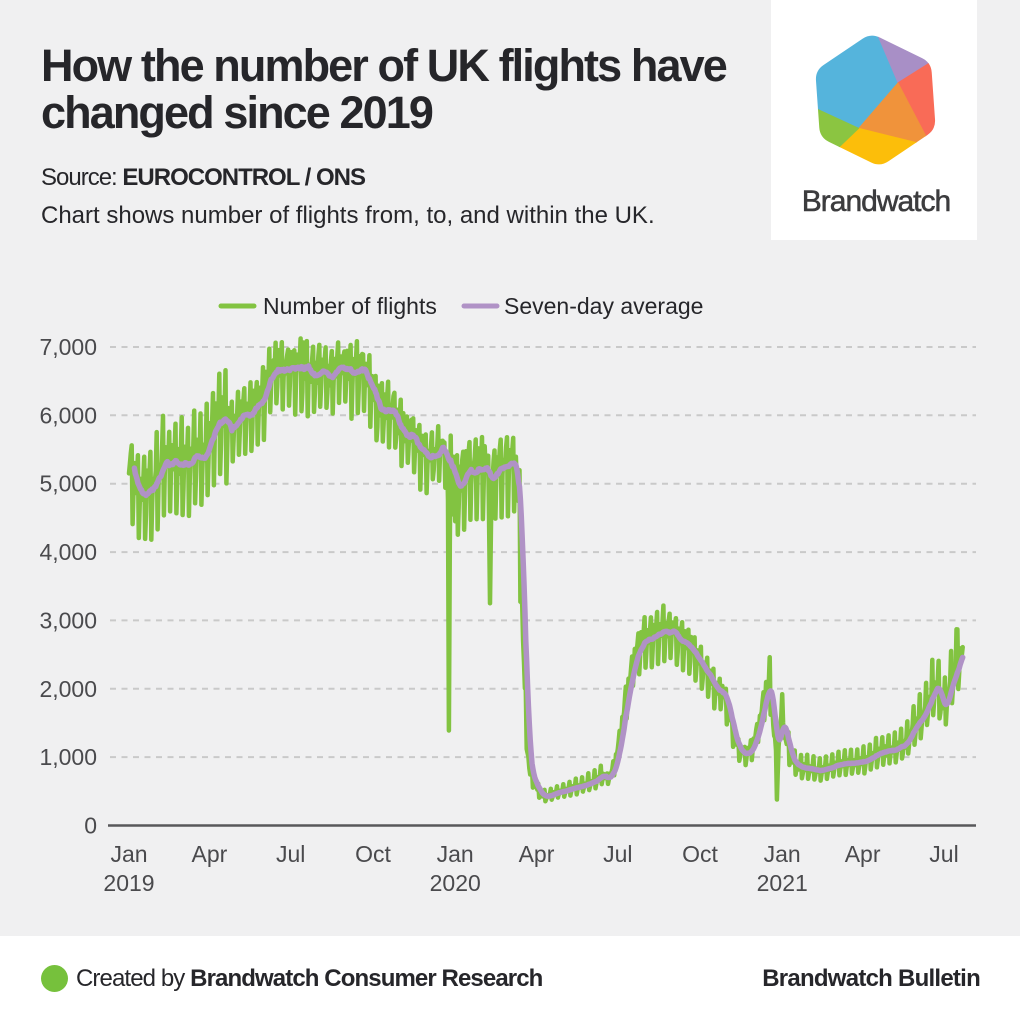 This screenshot has width=1020, height=1020. I want to click on svg-text: 2020, so click(455, 883).